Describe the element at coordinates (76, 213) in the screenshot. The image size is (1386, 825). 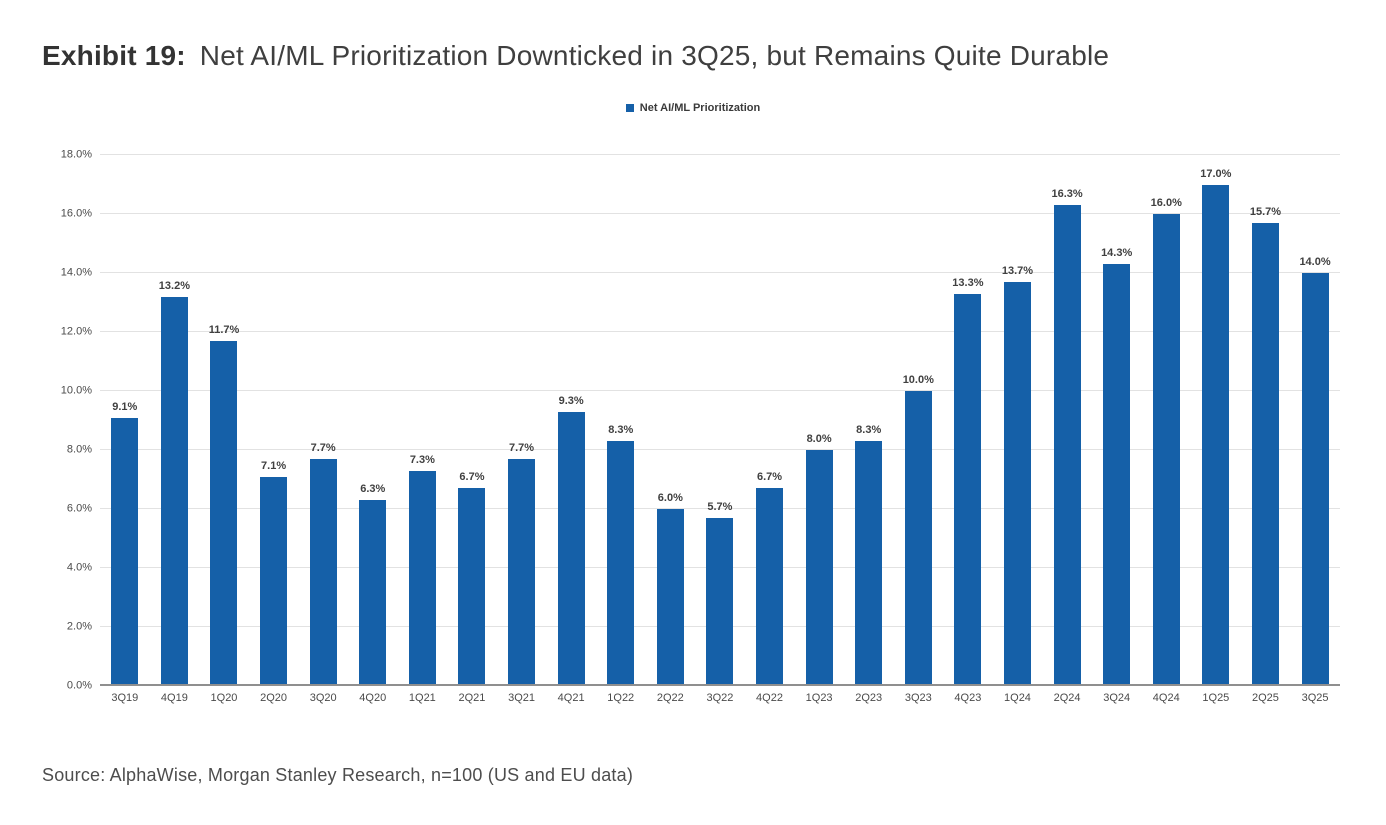
I see `y-tick-label: 16.0%` at that location.